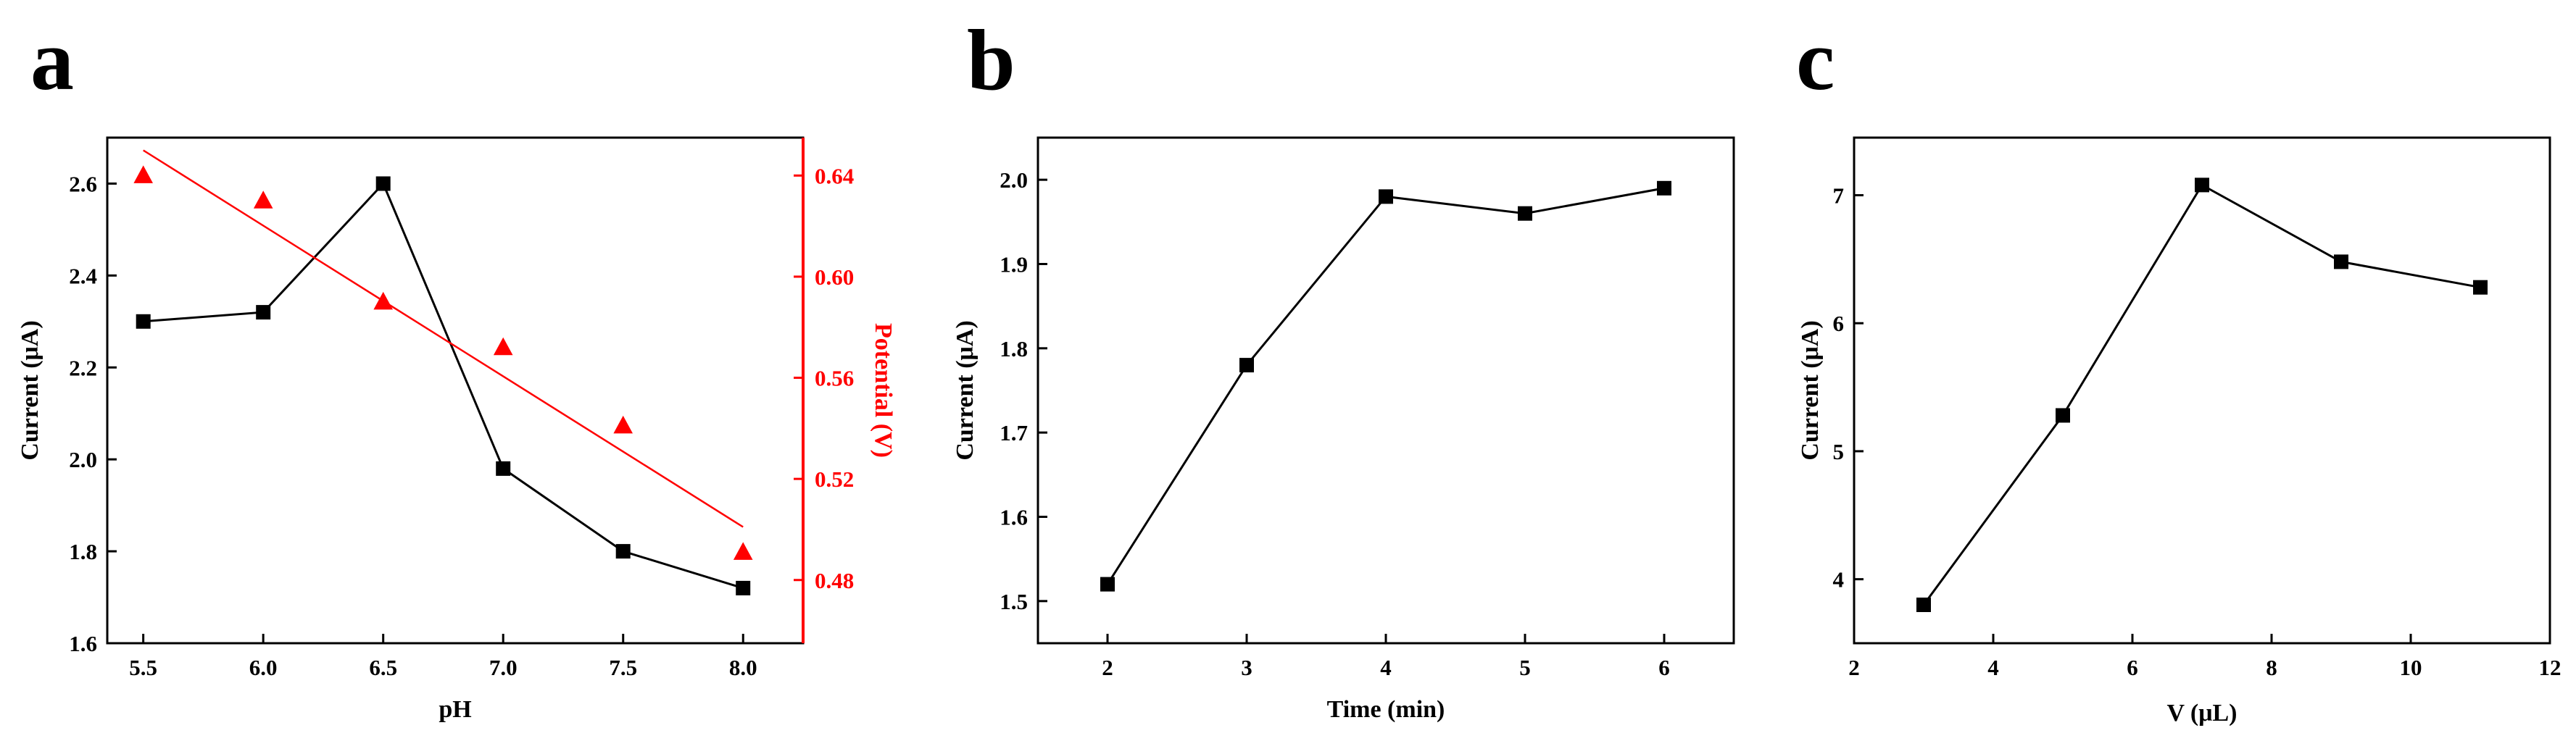 The height and width of the screenshot is (741, 2576). What do you see at coordinates (83, 551) in the screenshot?
I see `chart-a-y-tick-label: 1.8` at bounding box center [83, 551].